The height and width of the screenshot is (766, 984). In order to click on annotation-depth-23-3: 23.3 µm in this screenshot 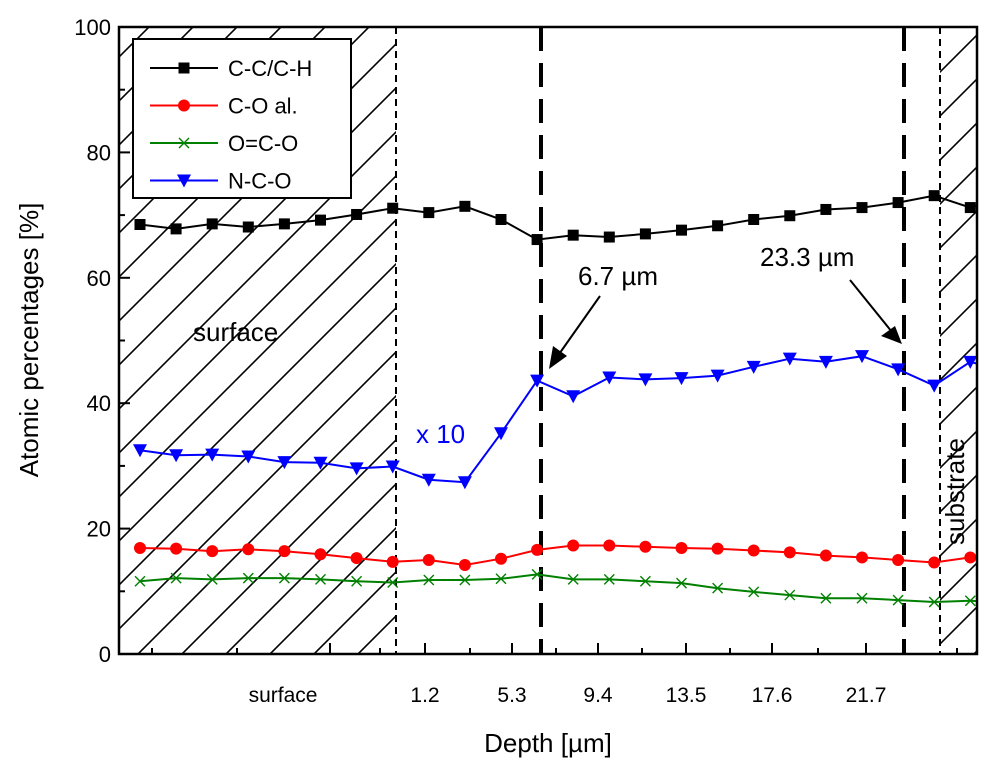, I will do `click(807, 257)`.